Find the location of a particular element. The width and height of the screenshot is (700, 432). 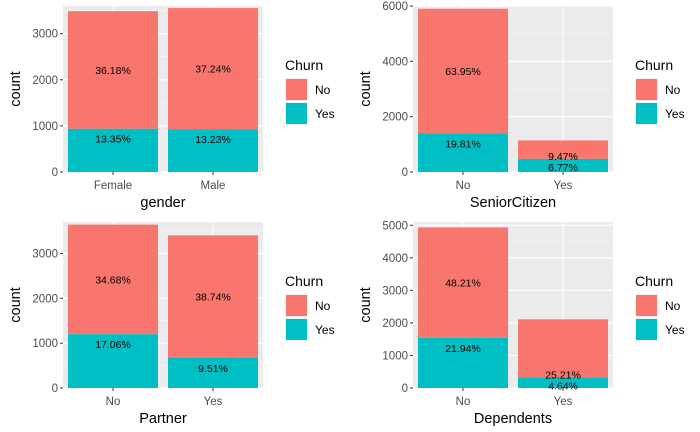

bar-yes-male is located at coordinates (213, 150).